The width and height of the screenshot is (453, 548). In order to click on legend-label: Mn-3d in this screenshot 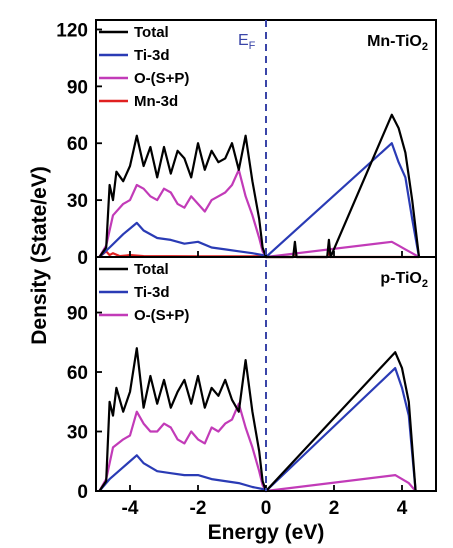, I will do `click(156, 101)`.